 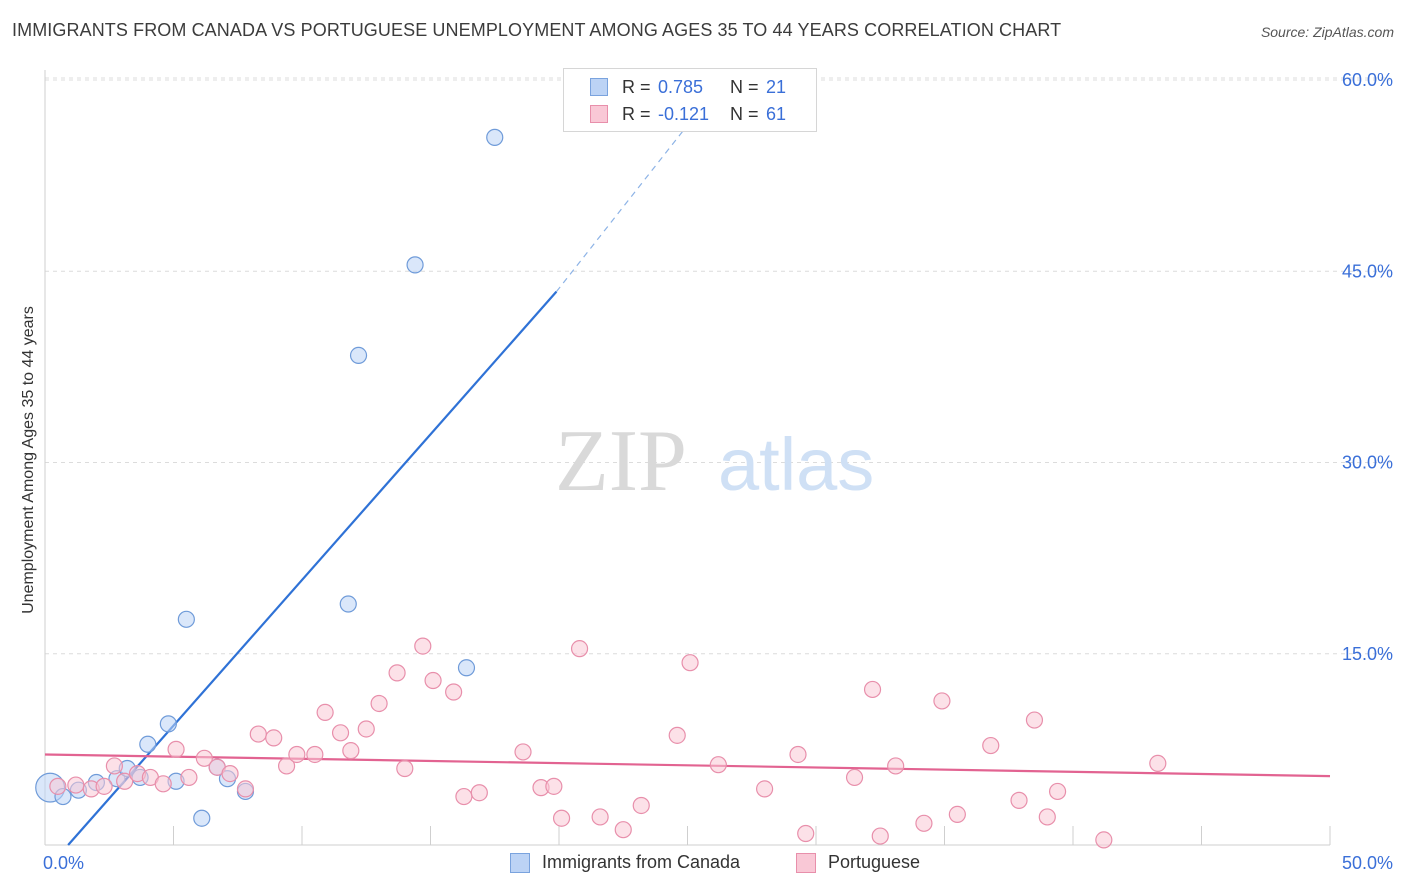 What do you see at coordinates (681, 86) in the screenshot?
I see `legend-r-value: 0.785` at bounding box center [681, 86].